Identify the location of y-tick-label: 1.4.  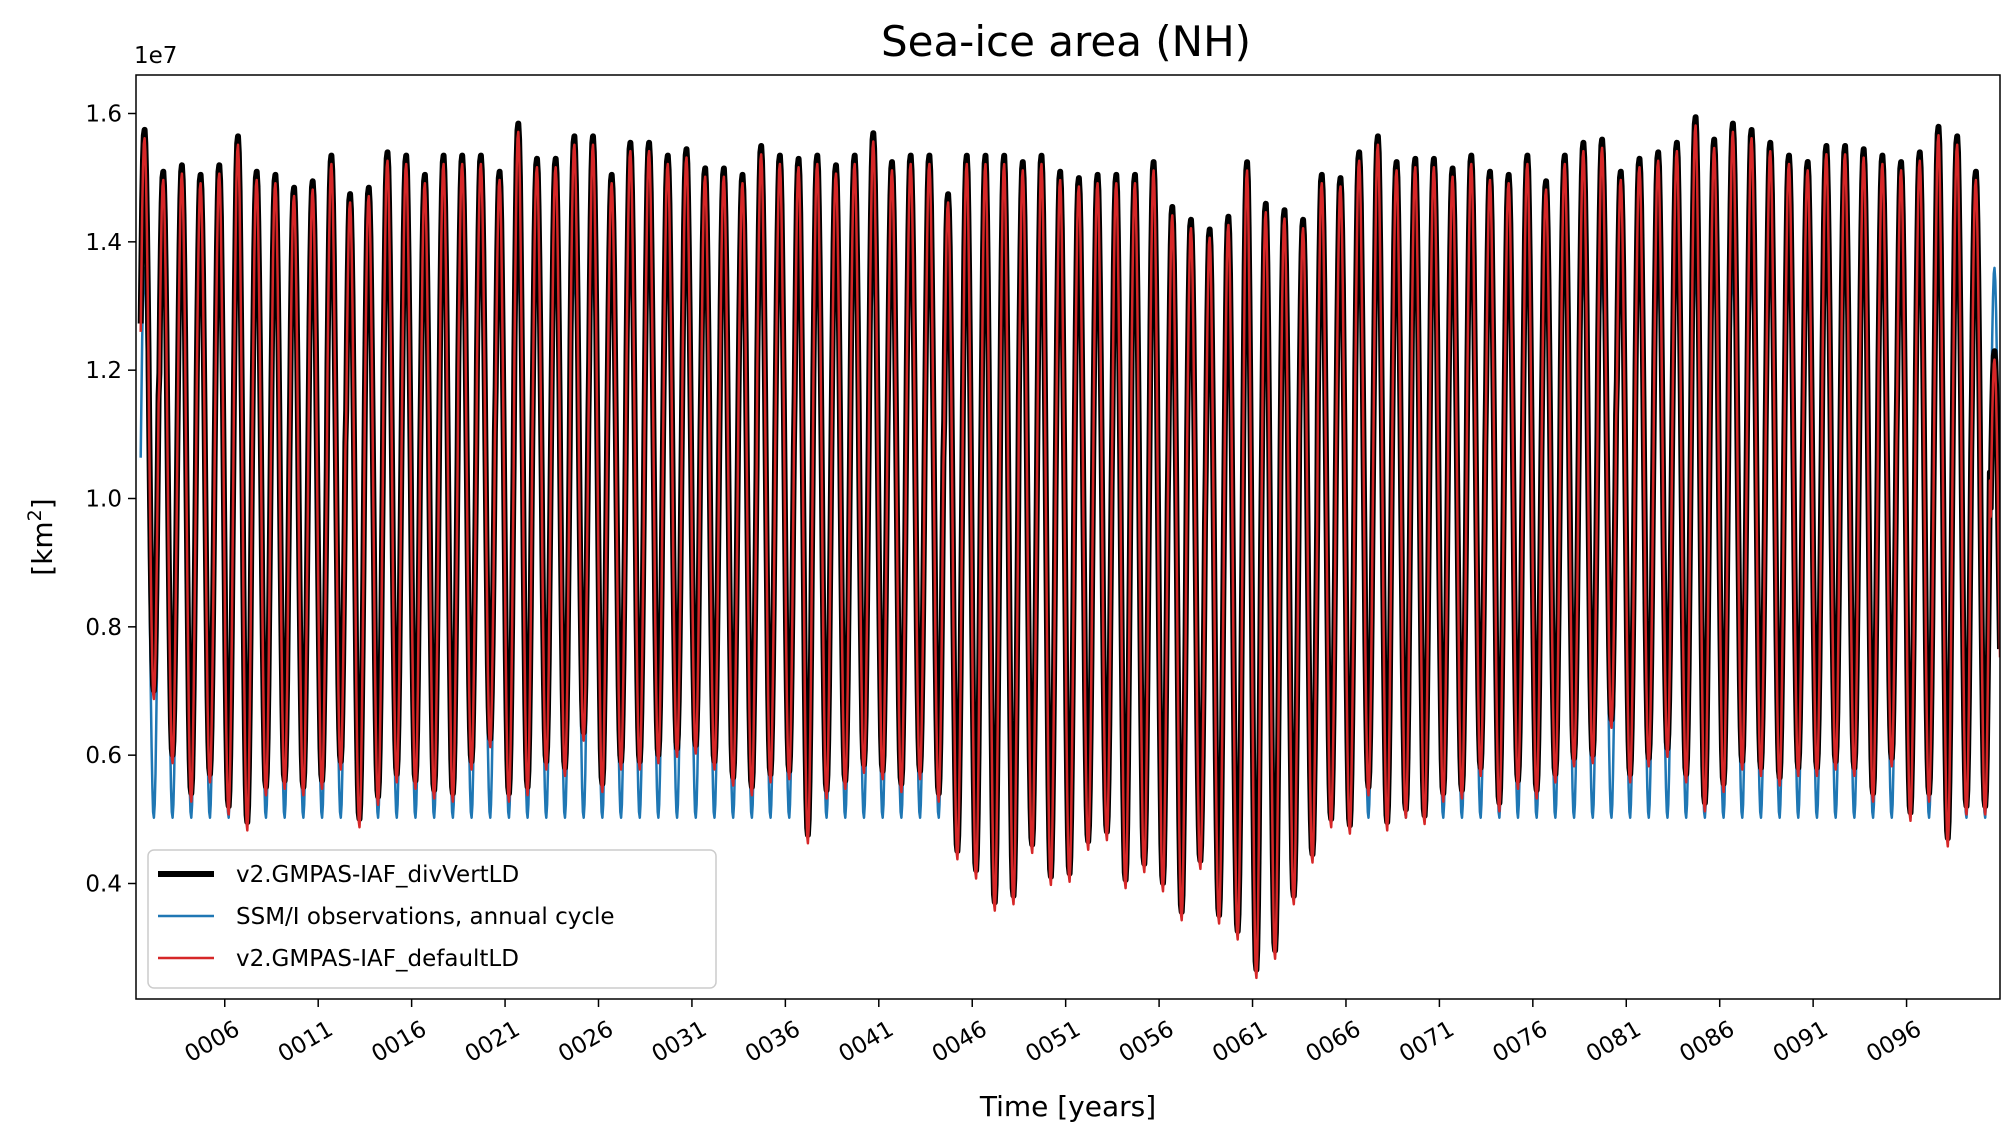
(103, 243).